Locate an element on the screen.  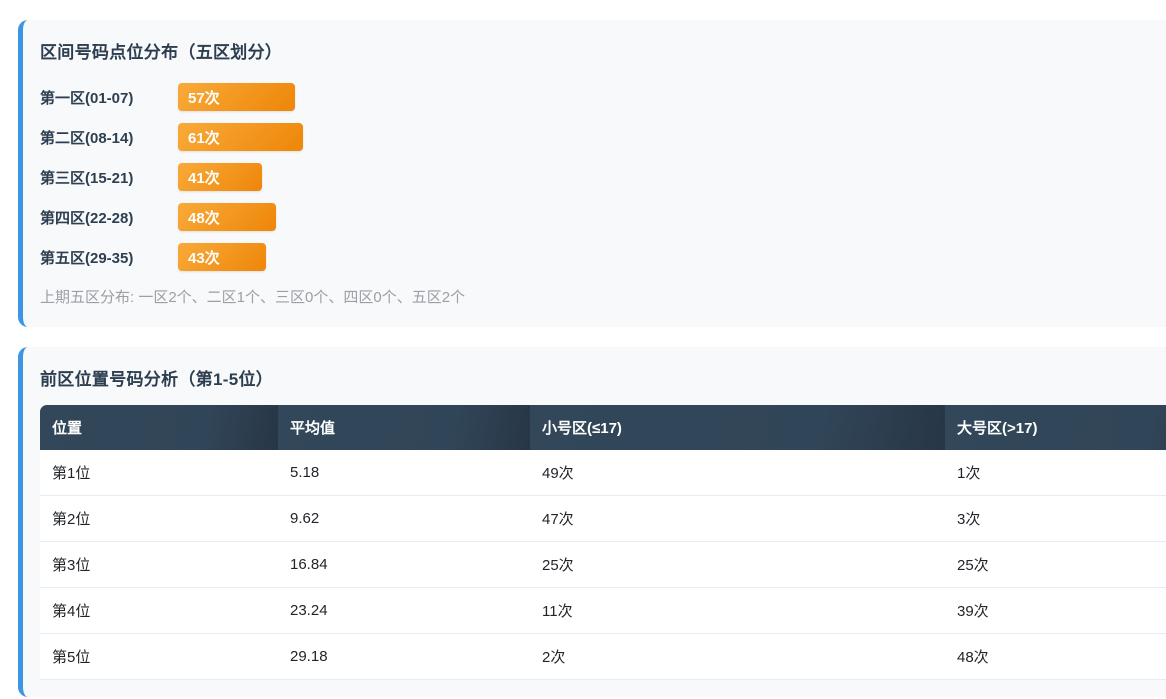
table-cell: 39次 is located at coordinates (1055, 611).